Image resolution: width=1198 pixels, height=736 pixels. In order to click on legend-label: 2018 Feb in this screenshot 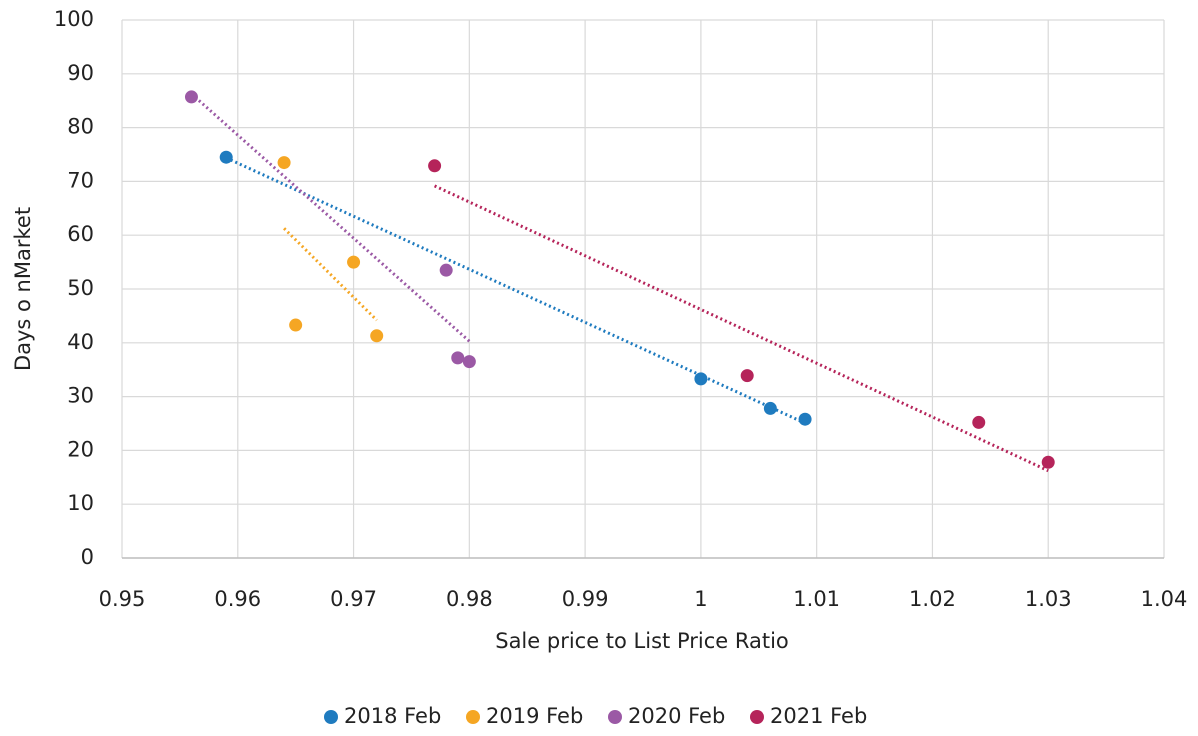, I will do `click(392, 716)`.